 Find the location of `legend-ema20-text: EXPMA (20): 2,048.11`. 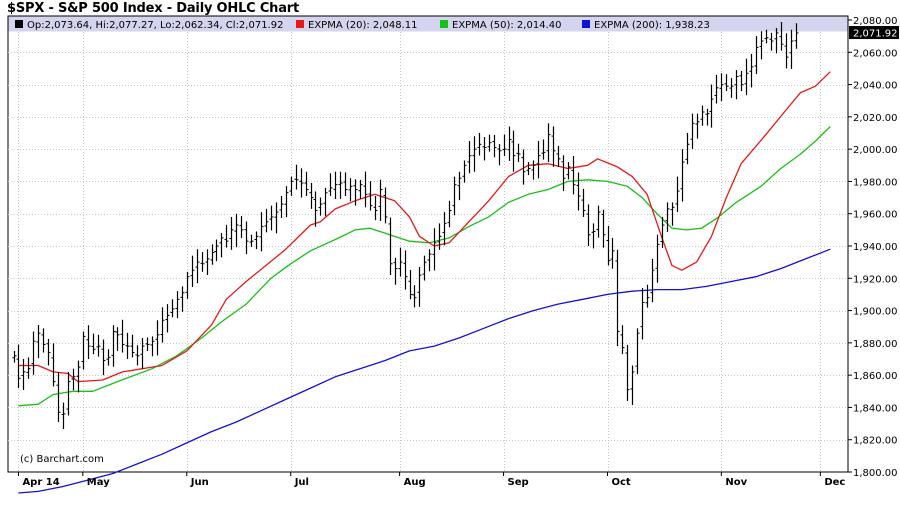

legend-ema20-text: EXPMA (20): 2,048.11 is located at coordinates (362, 25).